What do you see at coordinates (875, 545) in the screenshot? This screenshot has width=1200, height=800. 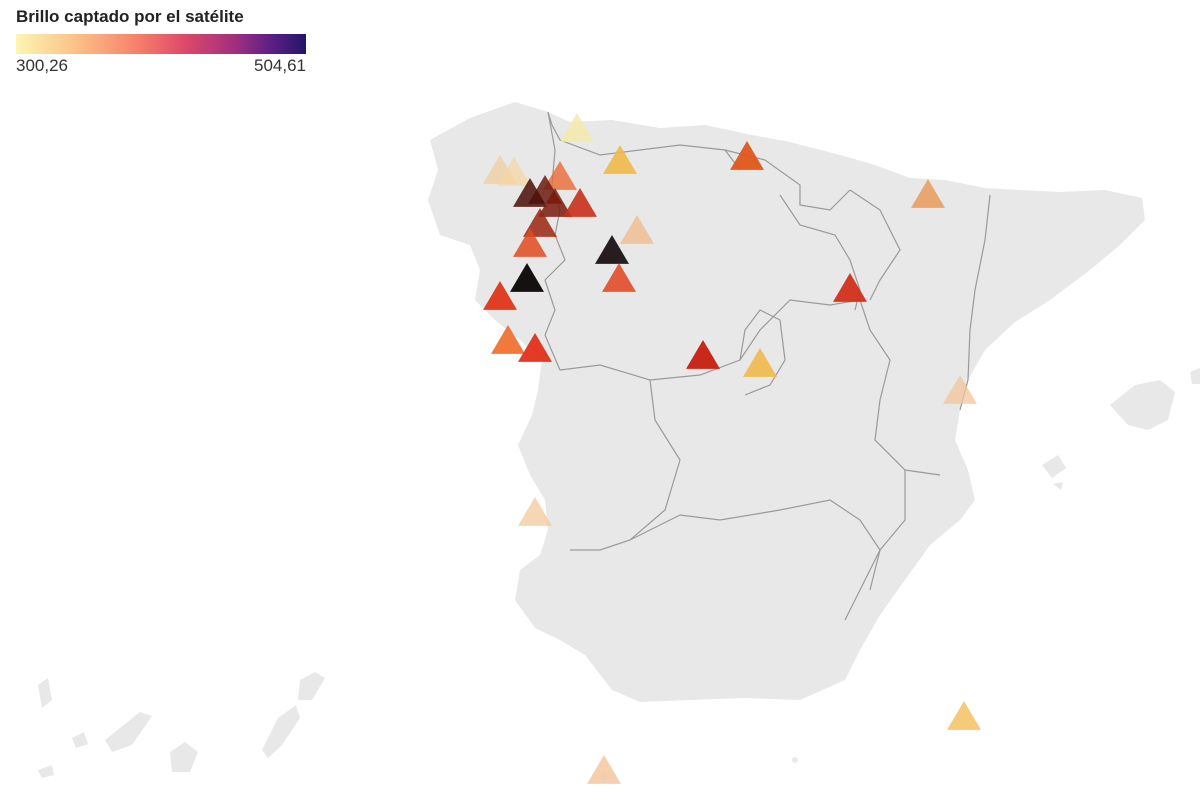 I see `border-murcia` at bounding box center [875, 545].